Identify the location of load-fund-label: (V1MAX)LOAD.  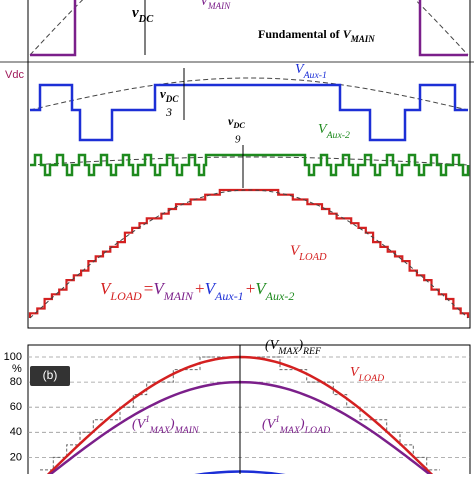
(296, 425).